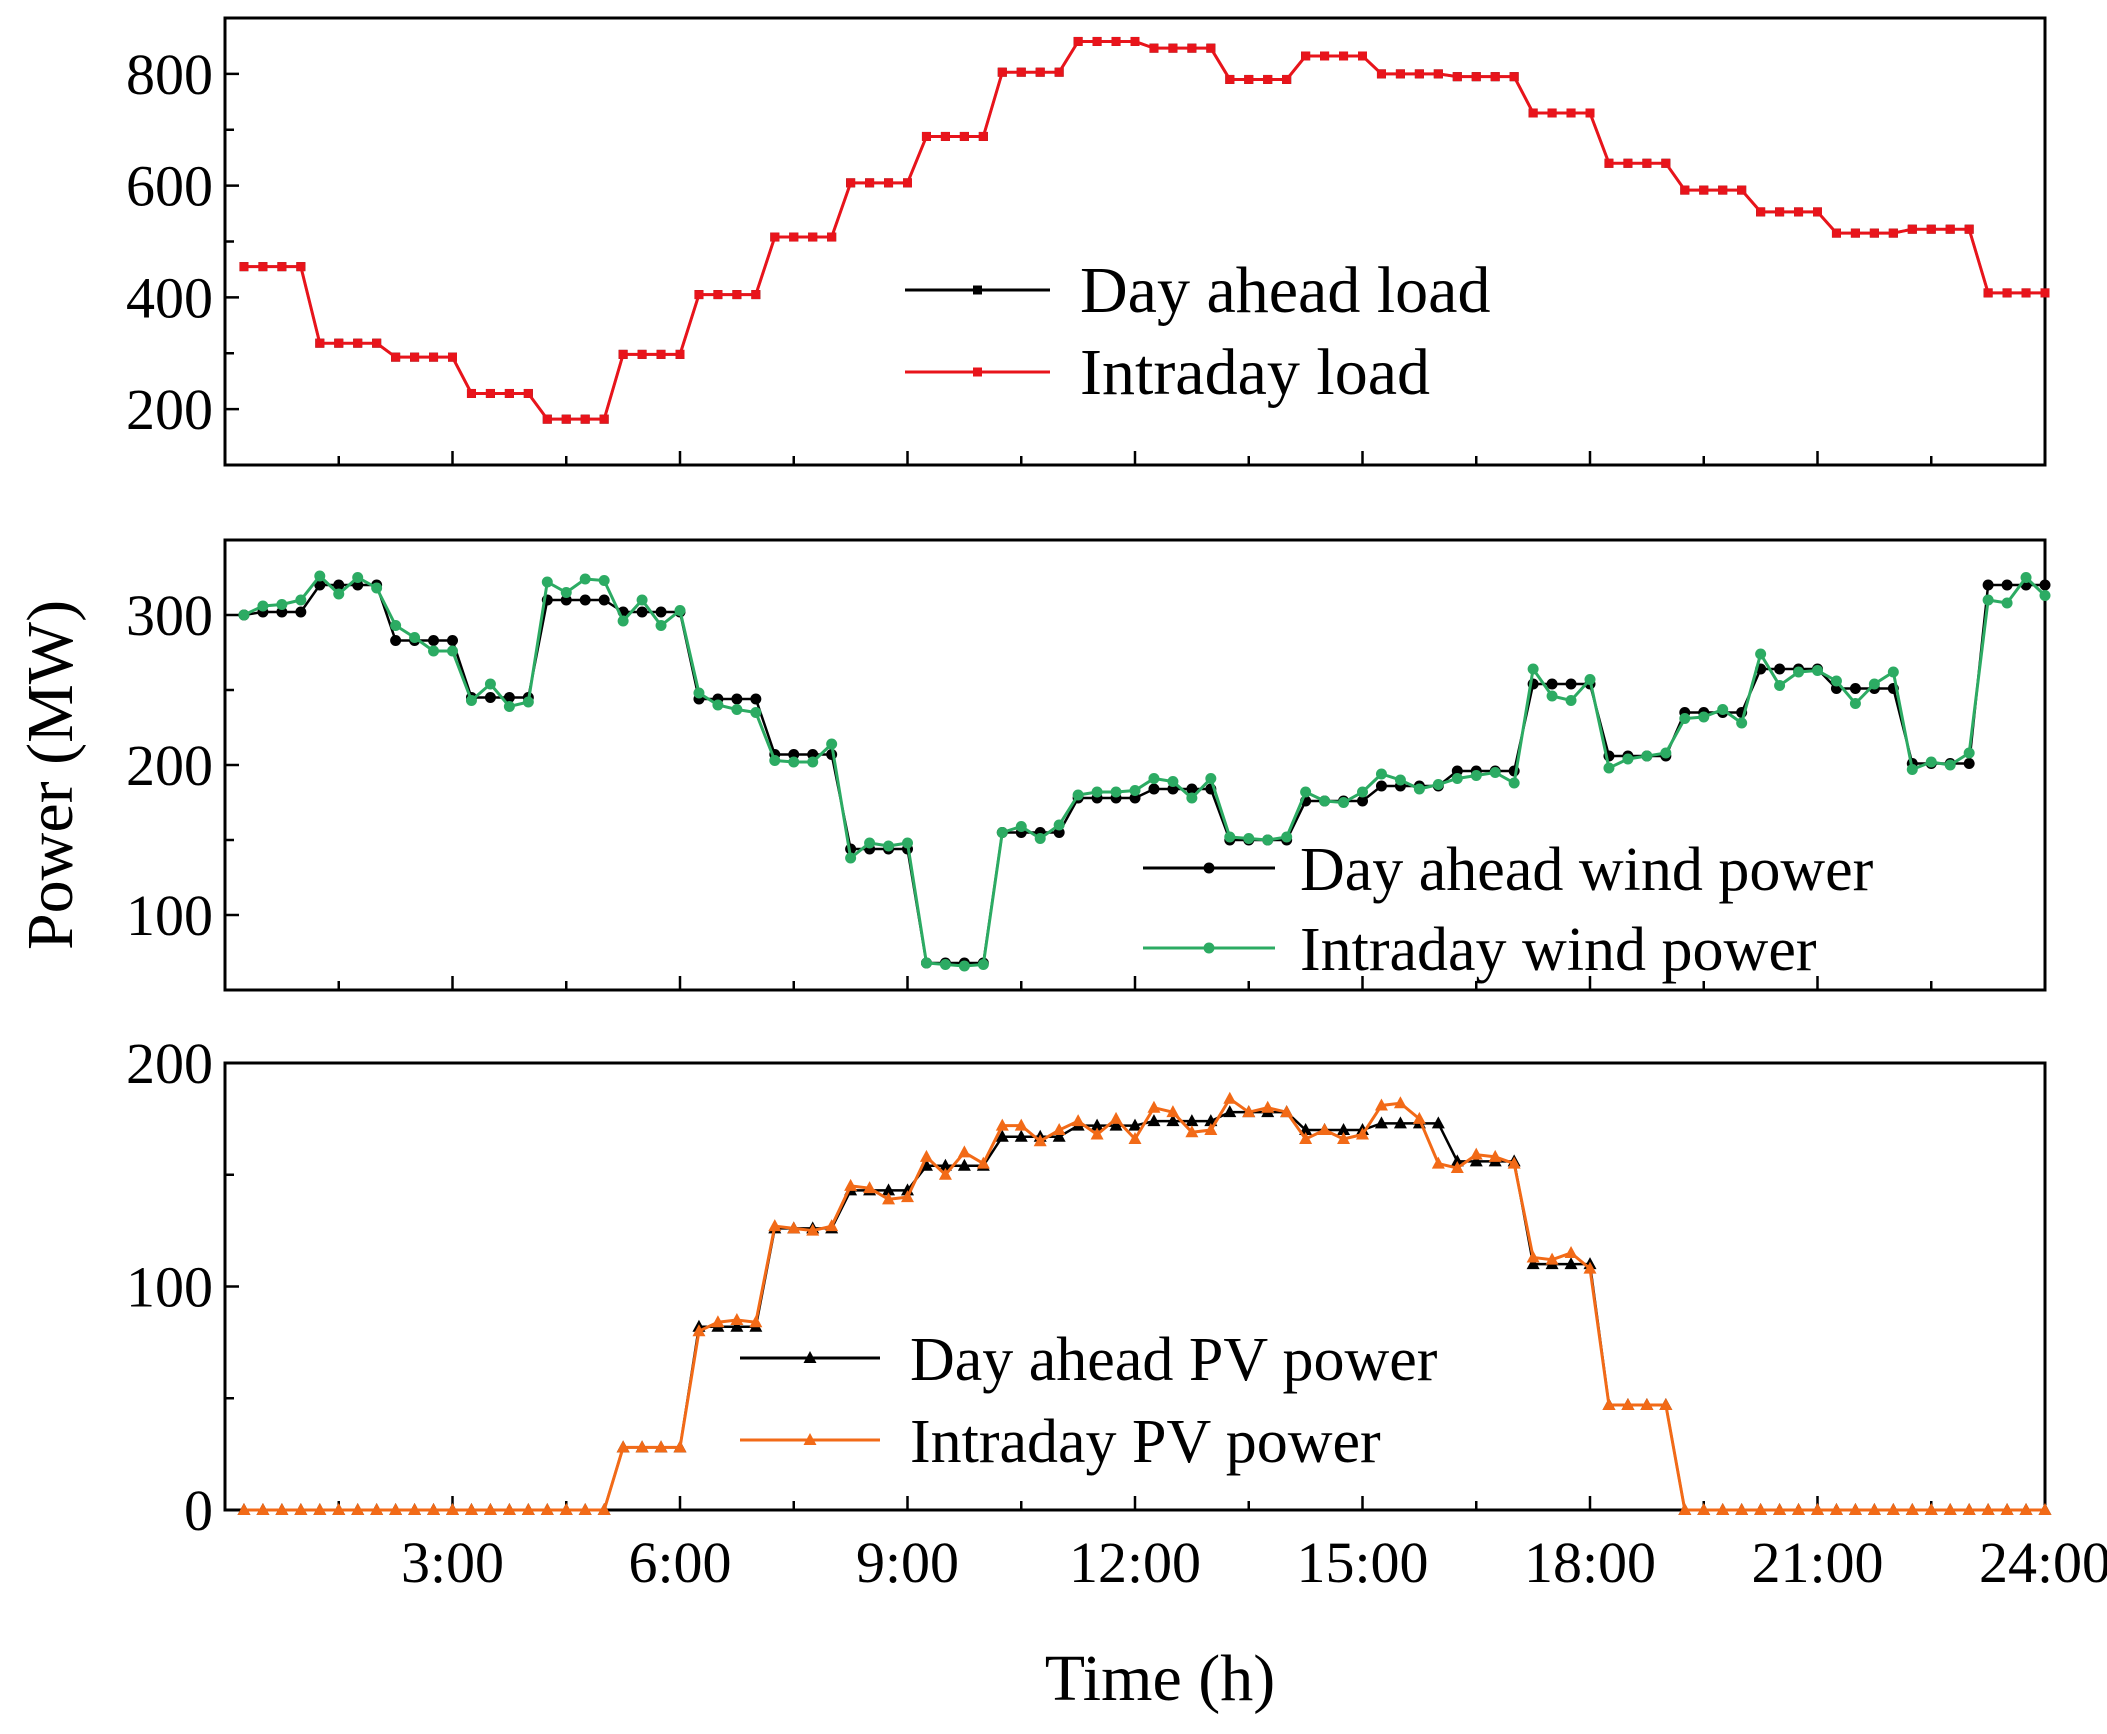 This screenshot has height=1734, width=2107. Describe the element at coordinates (169, 409) in the screenshot. I see `y-tick-label-load: 200` at that location.